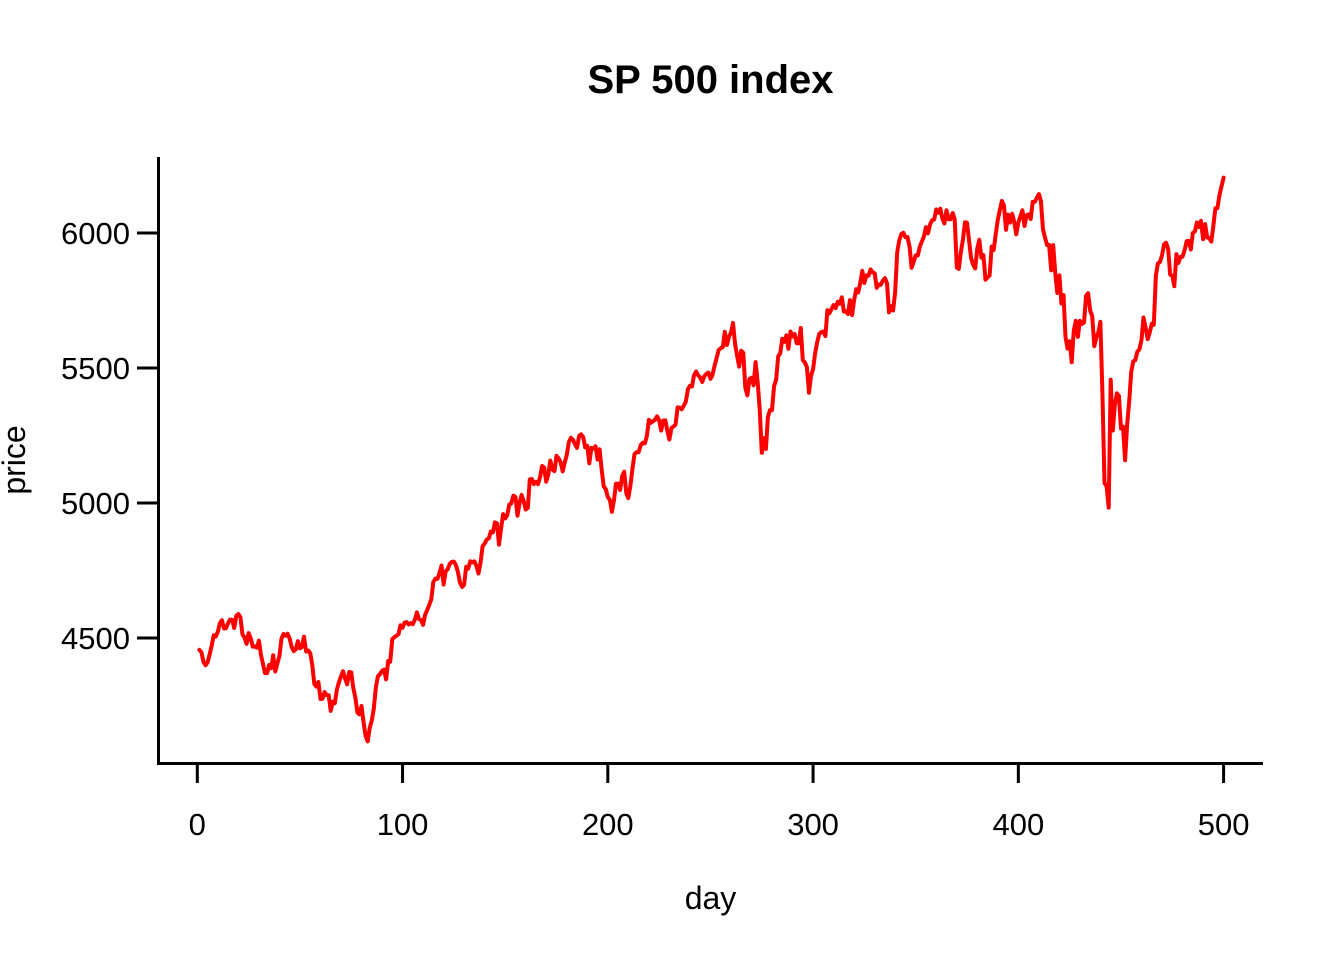 The height and width of the screenshot is (960, 1344). I want to click on y-tick-label: 5500, so click(95, 368).